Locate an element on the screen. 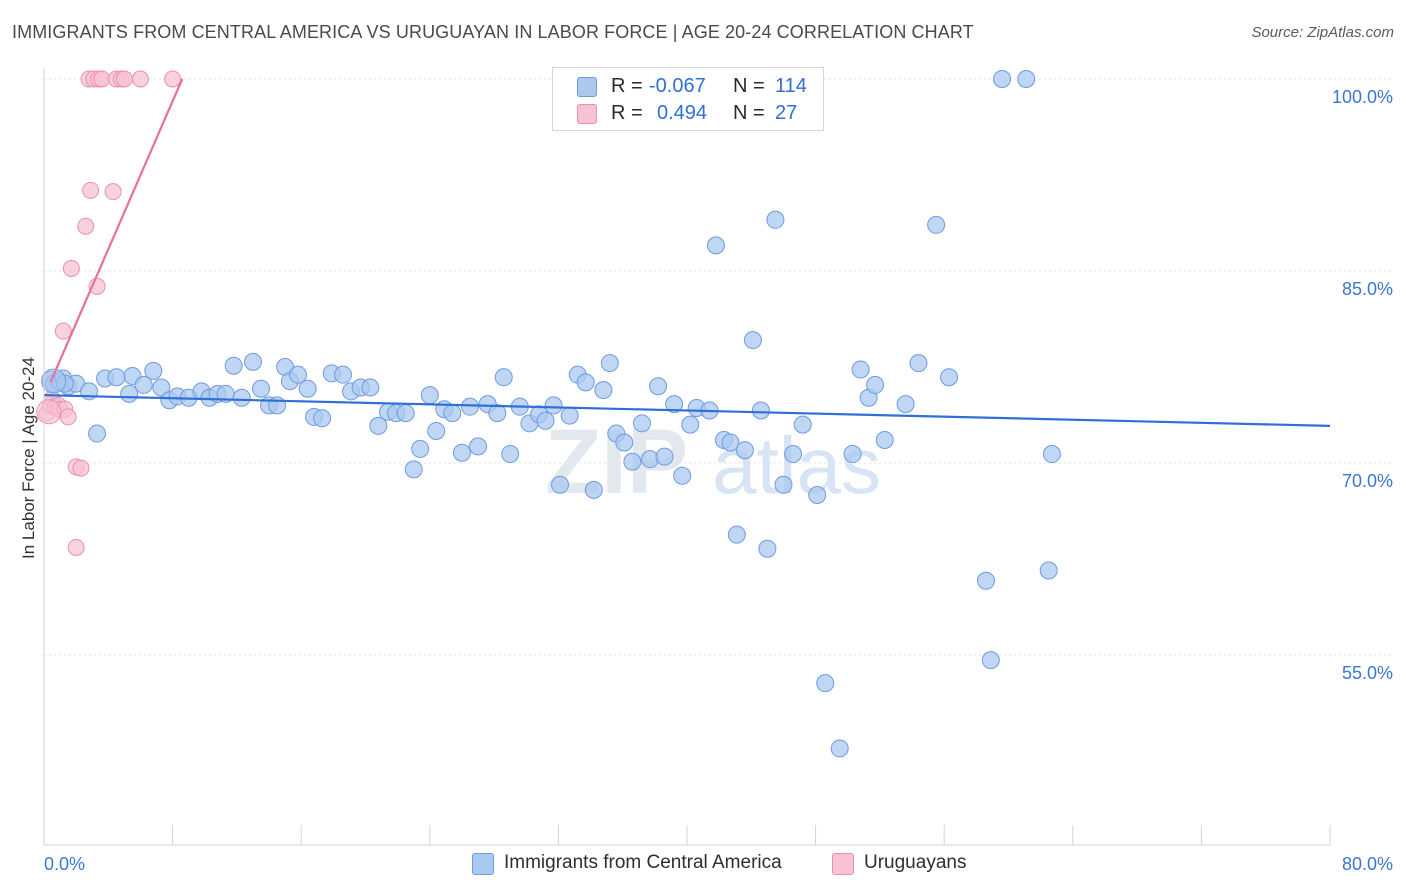  legend-n-value: 27 is located at coordinates (786, 113).